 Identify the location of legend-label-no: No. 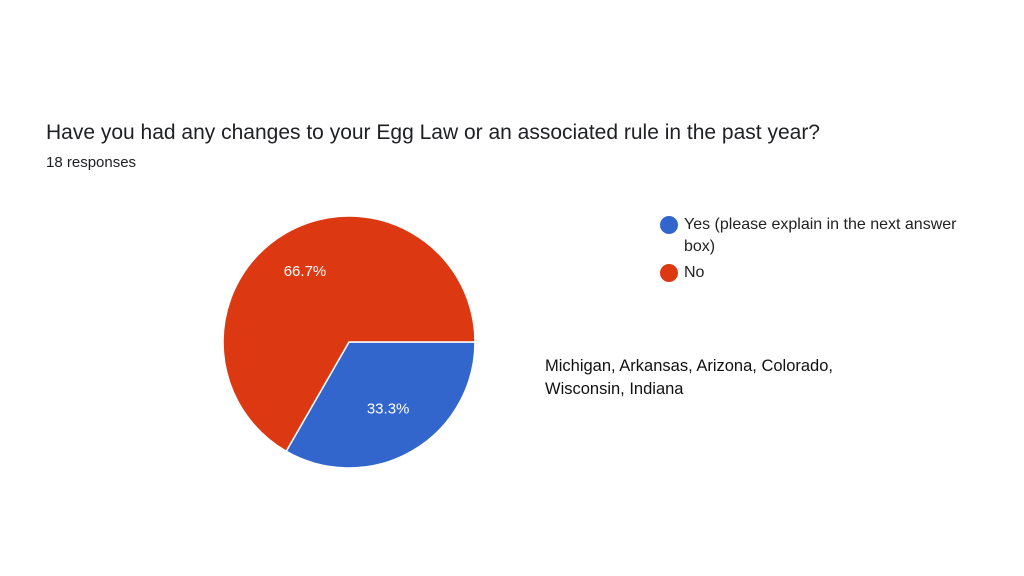
(694, 272).